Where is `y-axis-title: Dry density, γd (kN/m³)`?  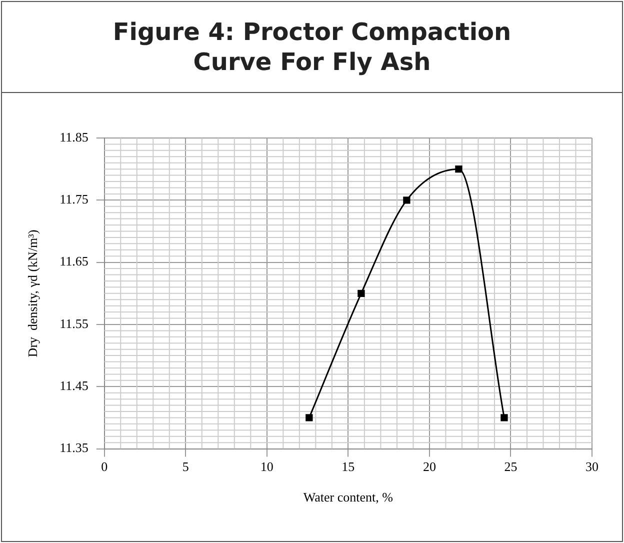 y-axis-title: Dry density, γd (kN/m³) is located at coordinates (32, 294).